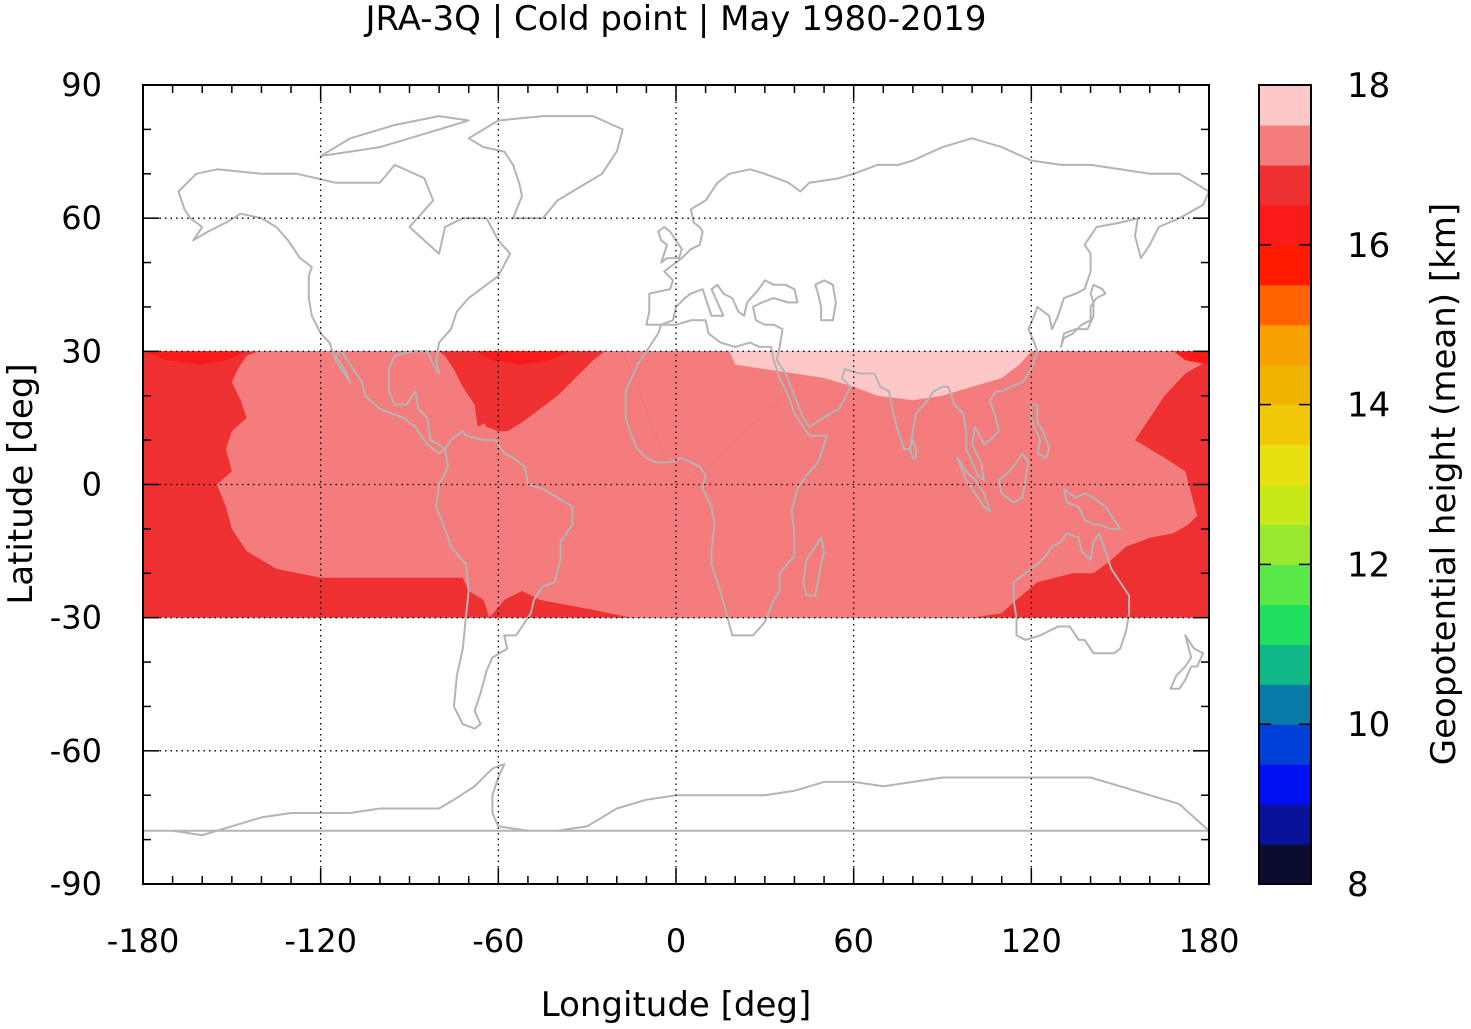 Image resolution: width=1471 pixels, height=1029 pixels. Describe the element at coordinates (1071, 593) in the screenshot. I see `australia-coast` at that location.